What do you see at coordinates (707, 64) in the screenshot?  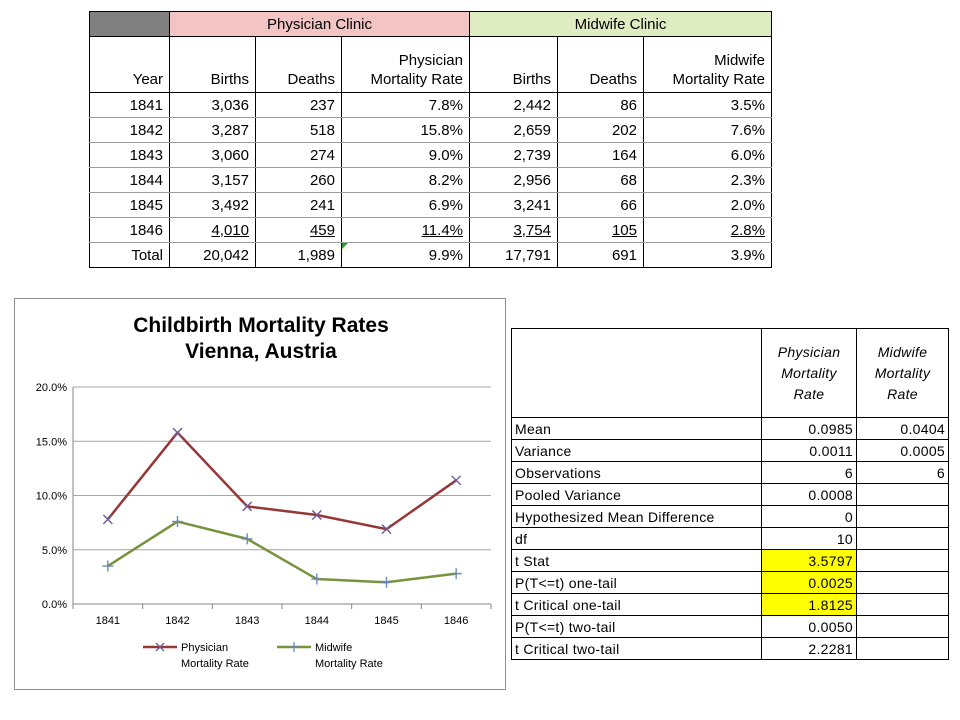 I see `header-midwife-rate: Midwife Mortality Rate` at bounding box center [707, 64].